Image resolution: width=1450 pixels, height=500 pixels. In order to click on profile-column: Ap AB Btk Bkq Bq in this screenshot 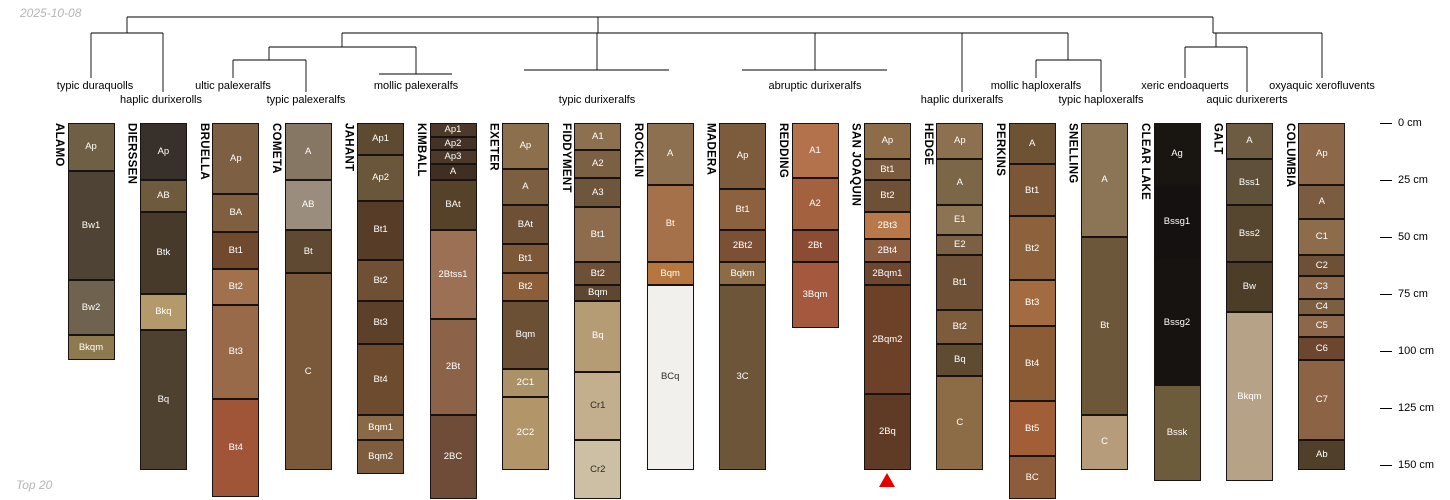, I will do `click(163, 296)`.